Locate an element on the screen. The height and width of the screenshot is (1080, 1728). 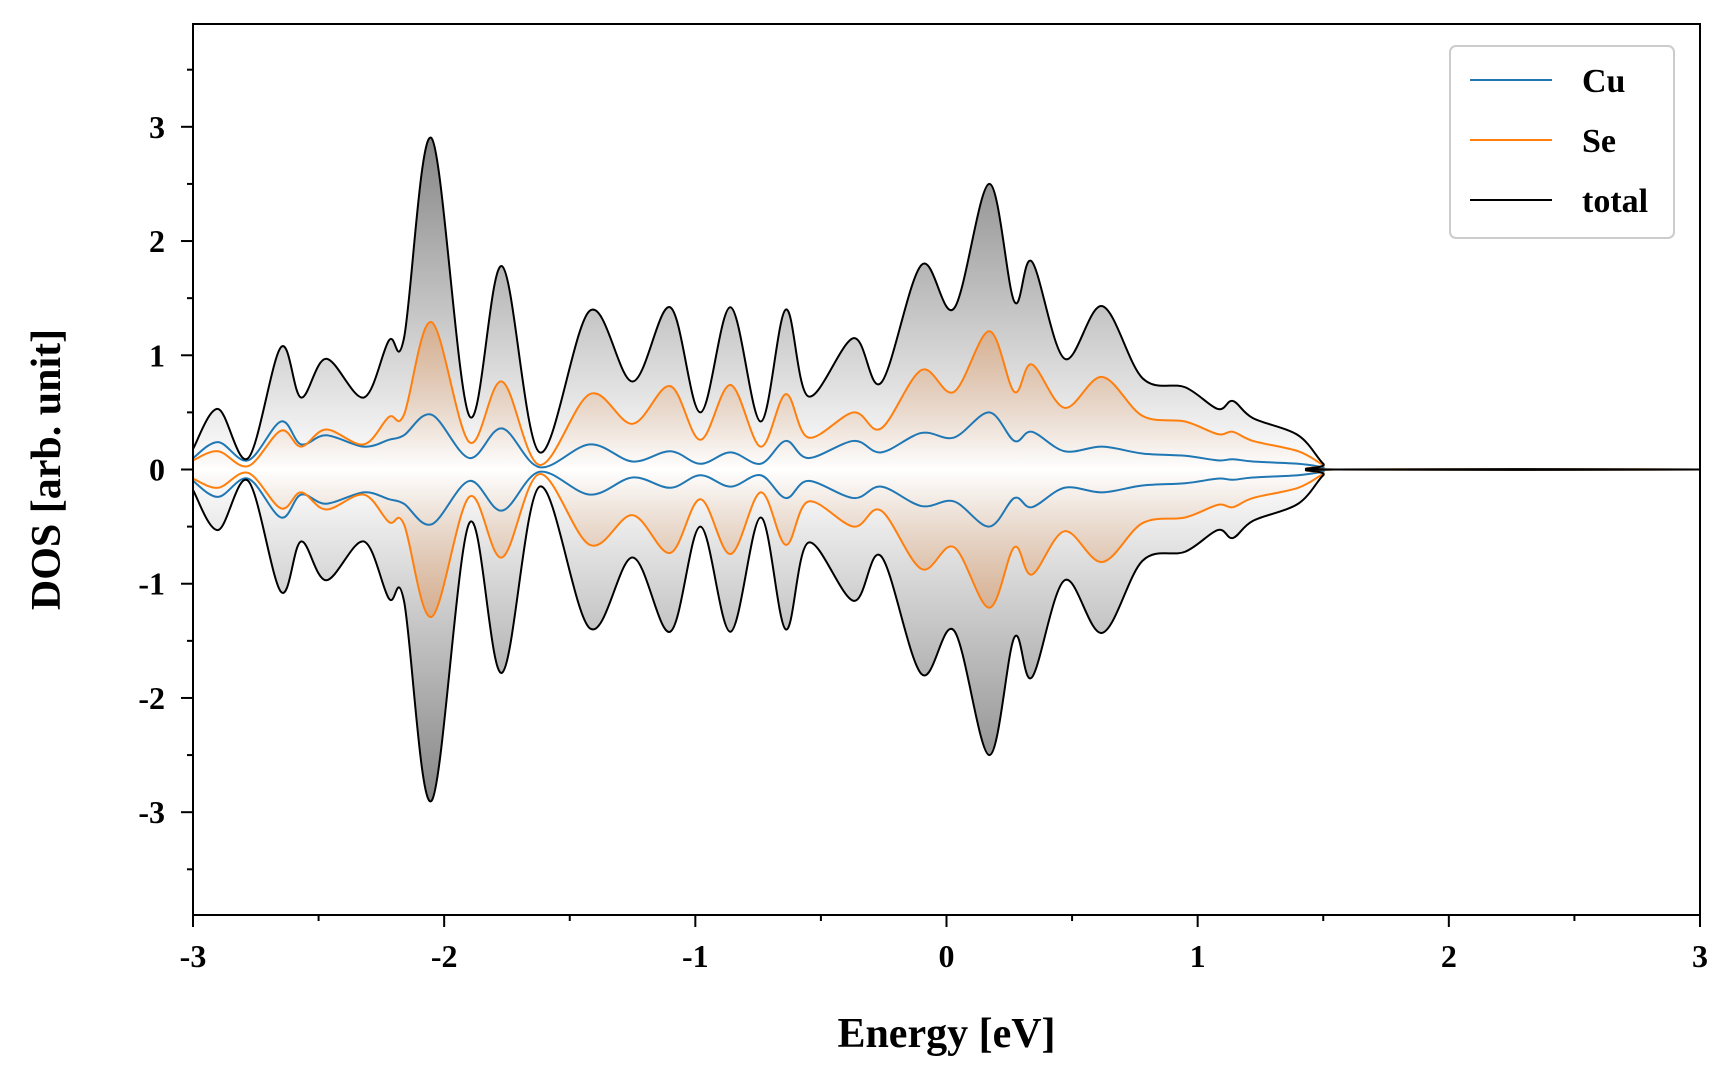
legend-box is located at coordinates (1562, 142).